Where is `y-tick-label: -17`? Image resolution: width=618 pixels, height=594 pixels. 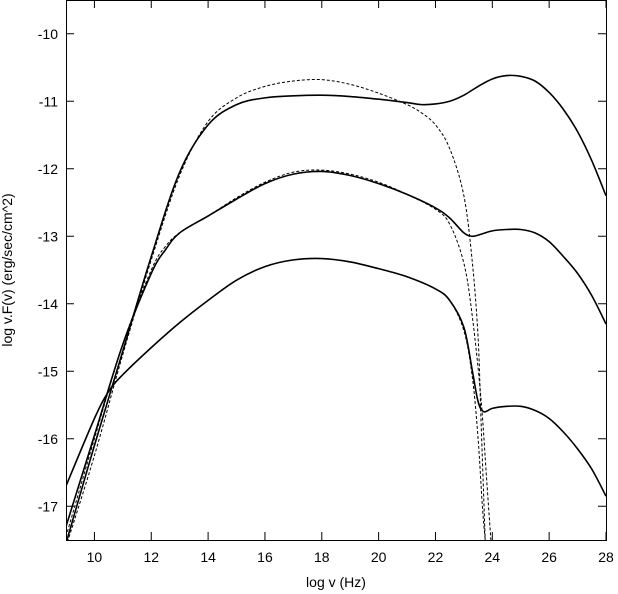 y-tick-label: -17 is located at coordinates (48, 506).